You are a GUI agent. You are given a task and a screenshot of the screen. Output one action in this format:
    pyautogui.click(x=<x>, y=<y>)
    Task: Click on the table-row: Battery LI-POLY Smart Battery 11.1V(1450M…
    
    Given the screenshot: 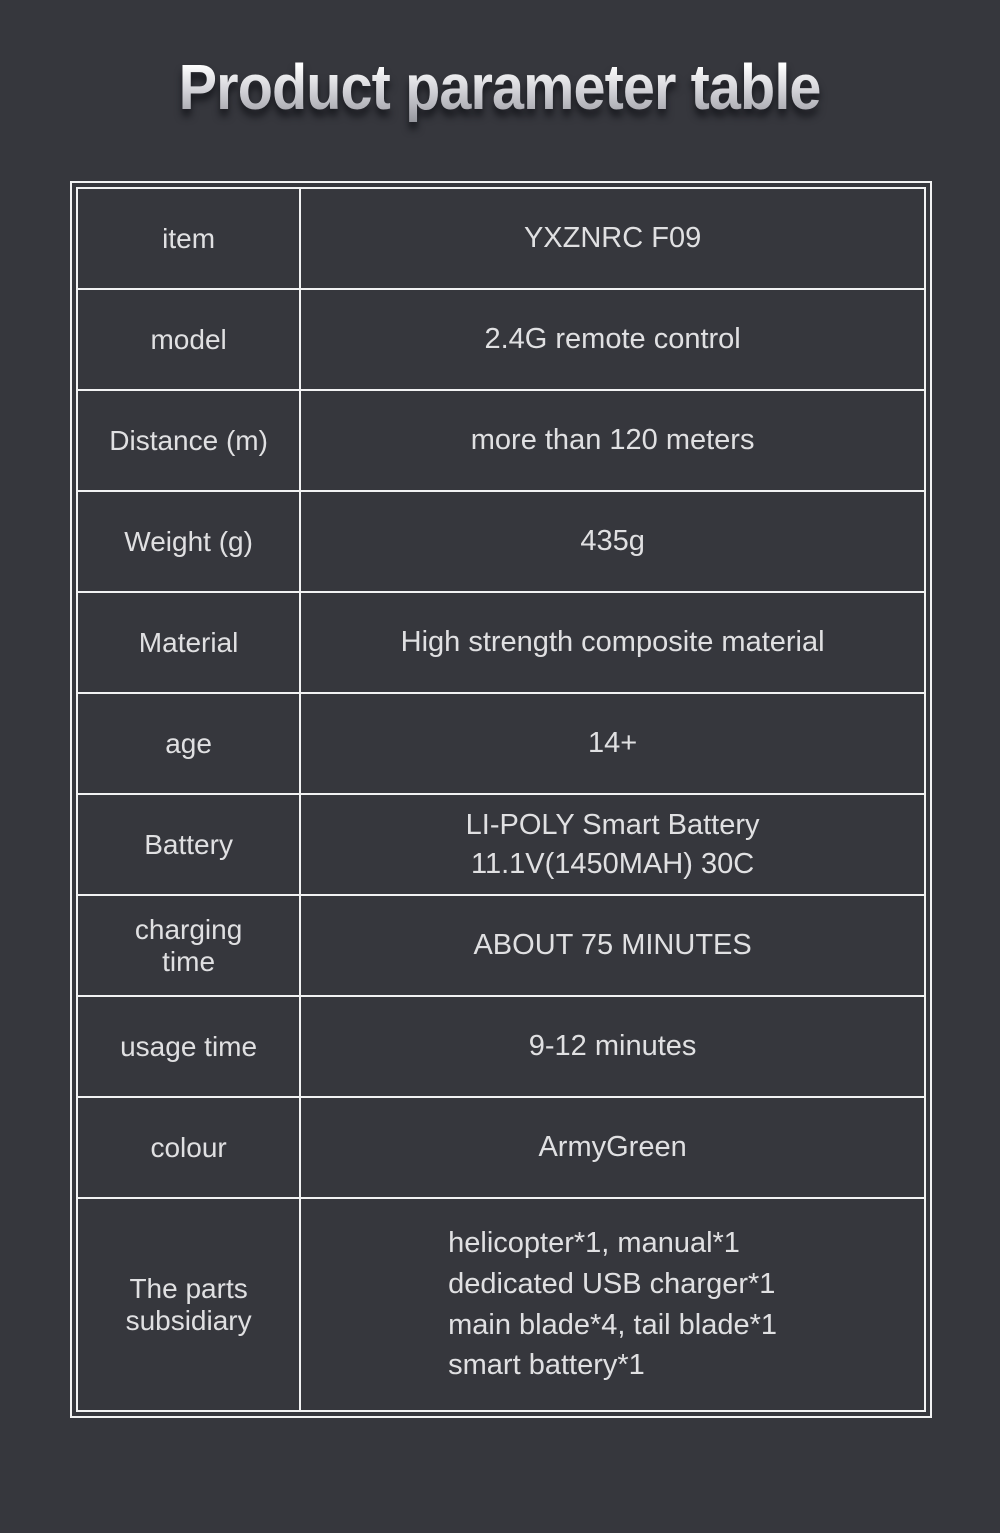 What is the action you would take?
    pyautogui.click(x=500, y=844)
    